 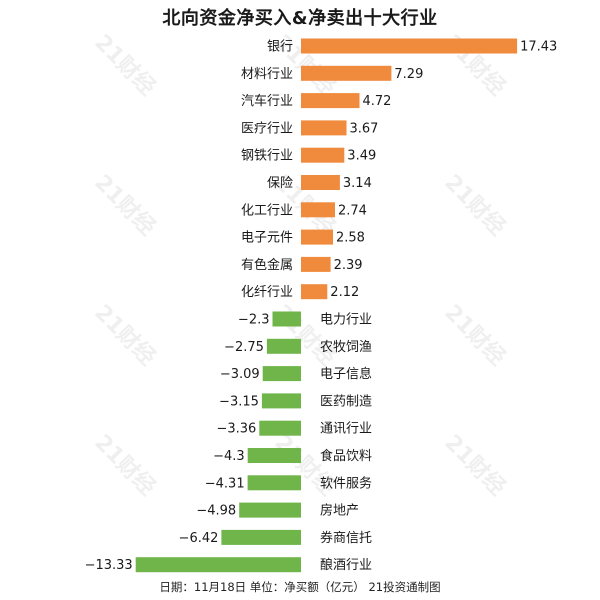 I want to click on category-label: 券商信托, so click(x=346, y=538).